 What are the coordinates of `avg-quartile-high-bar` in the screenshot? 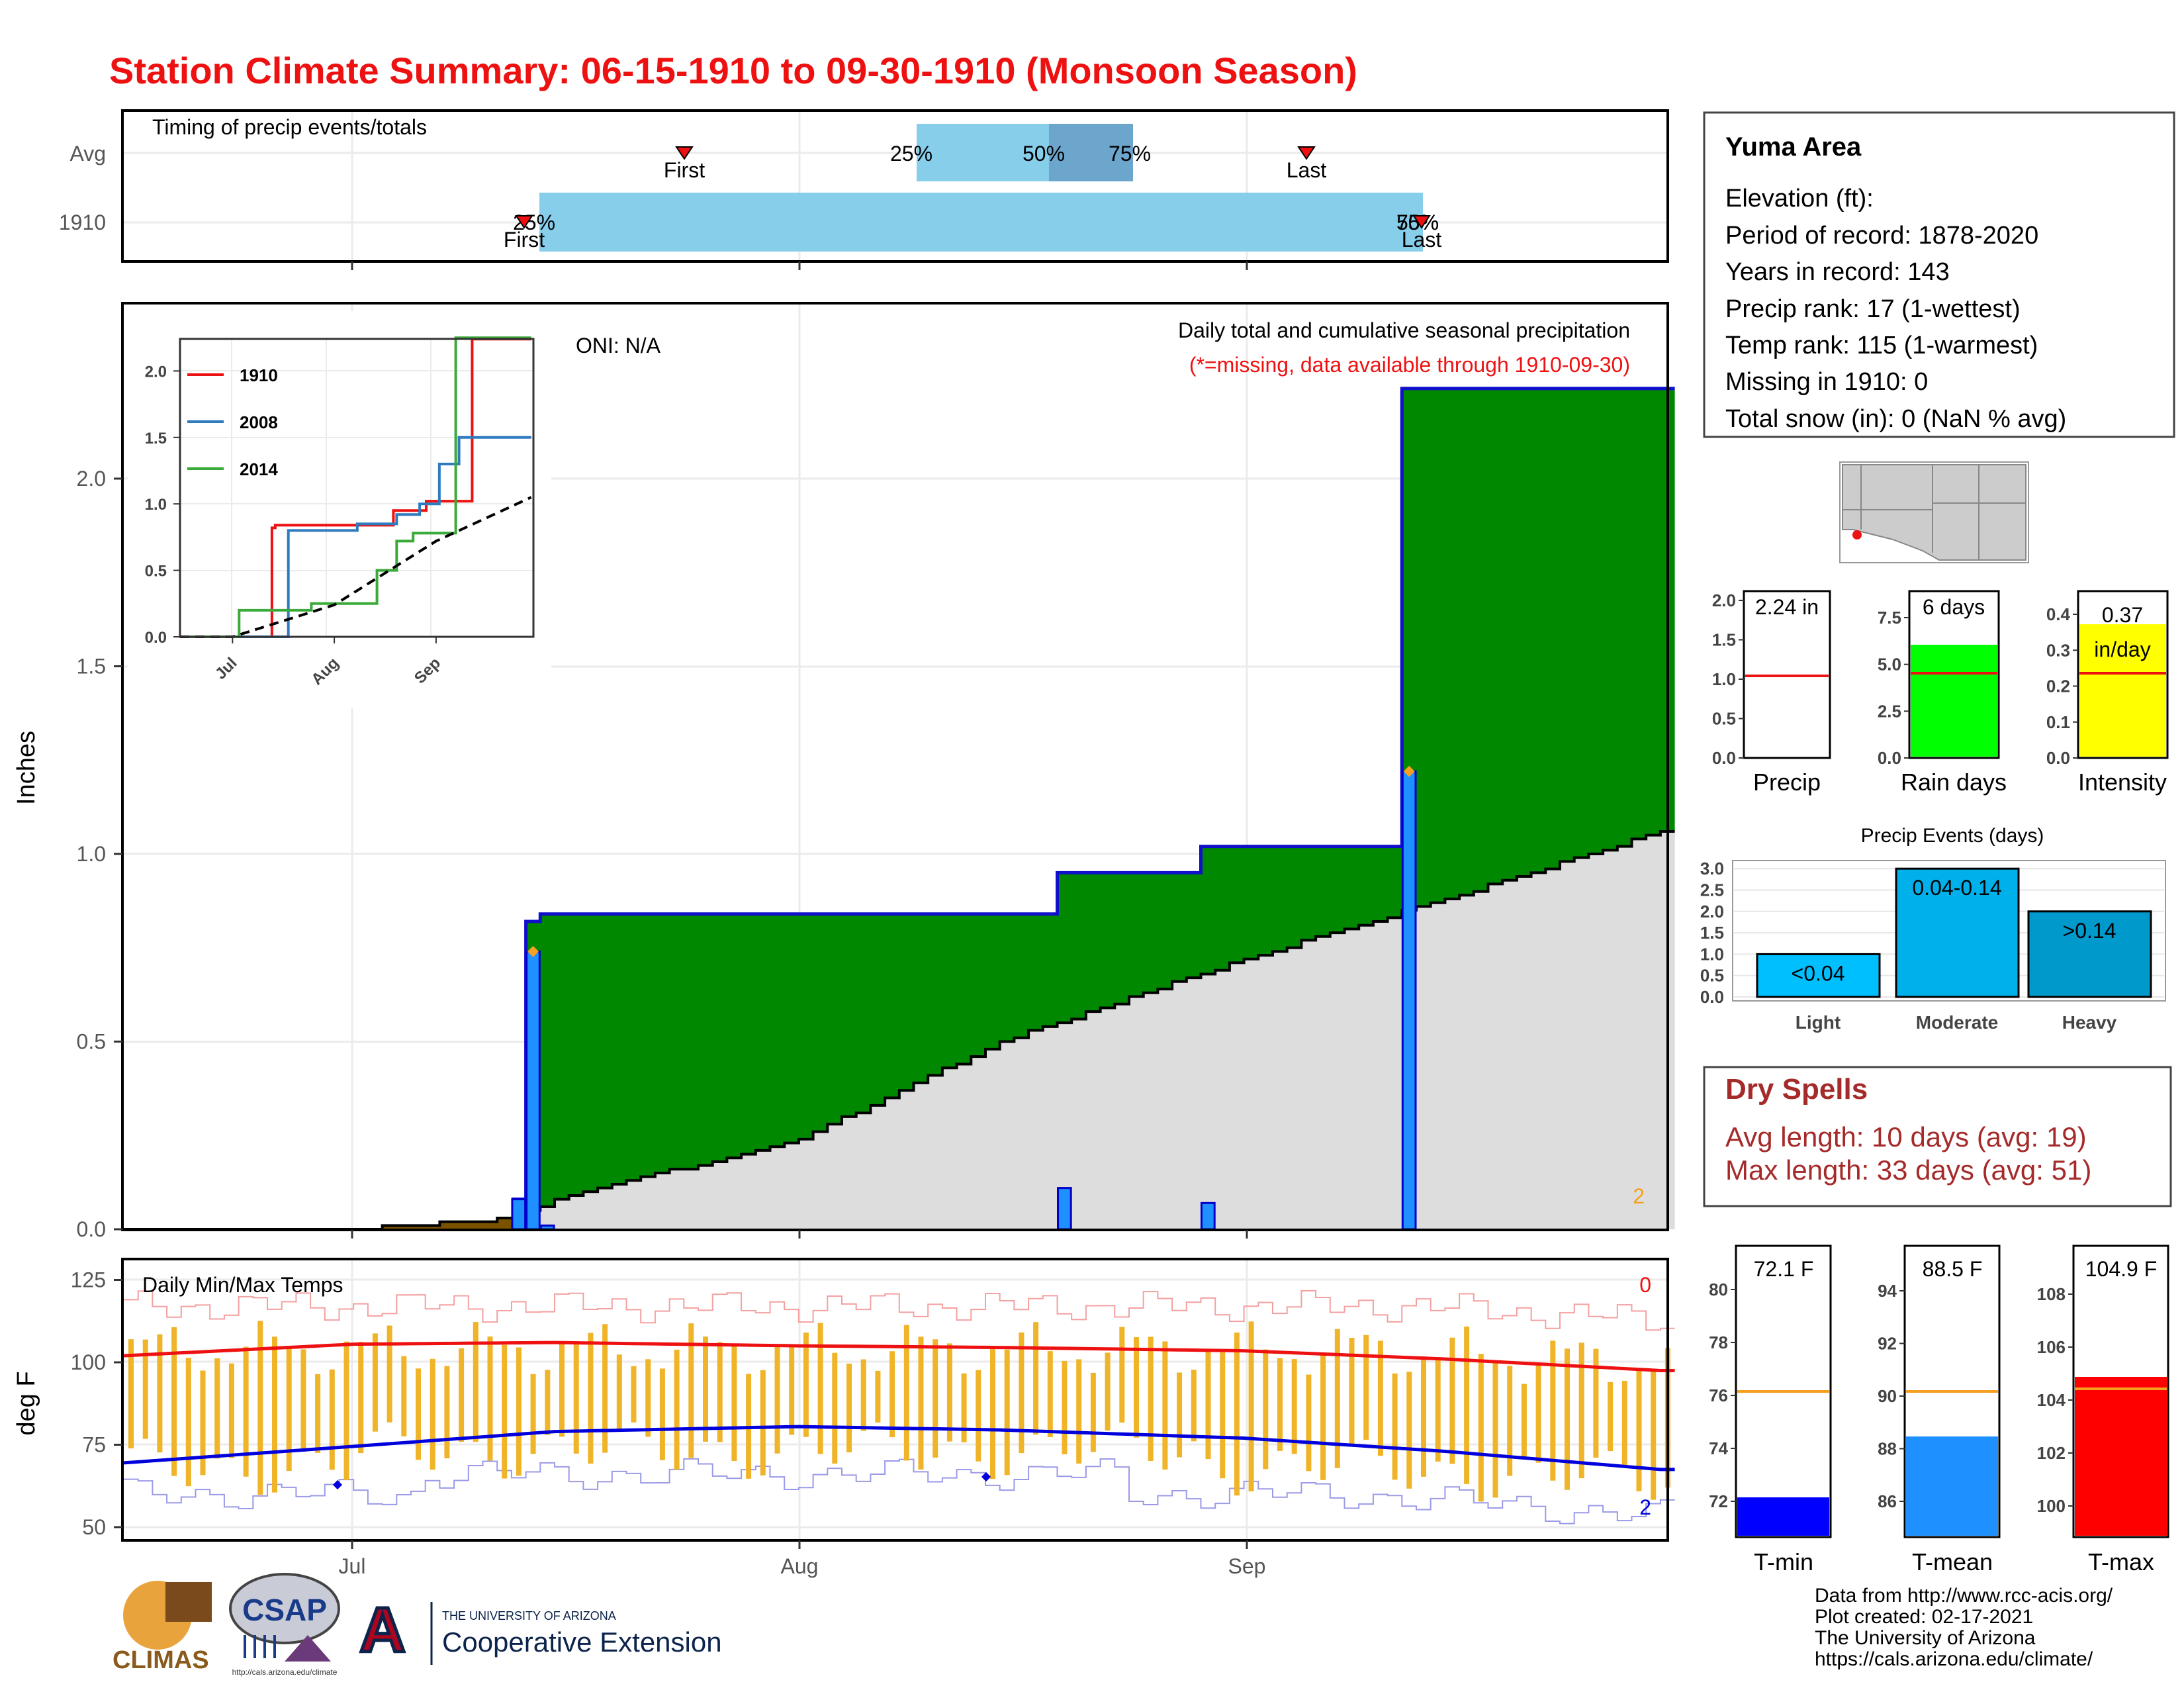 It's located at (1091, 152).